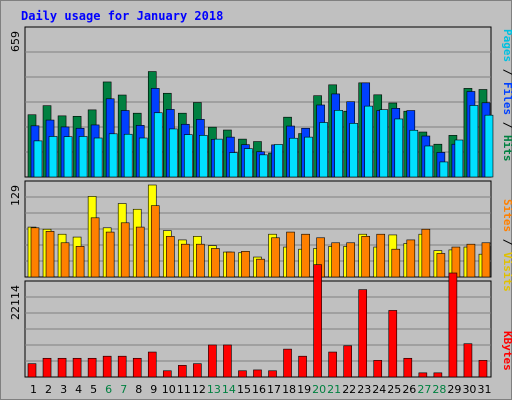  Describe the element at coordinates (506, 95) in the screenshot. I see `right-legend-0: Pages / Files / Hits` at that location.